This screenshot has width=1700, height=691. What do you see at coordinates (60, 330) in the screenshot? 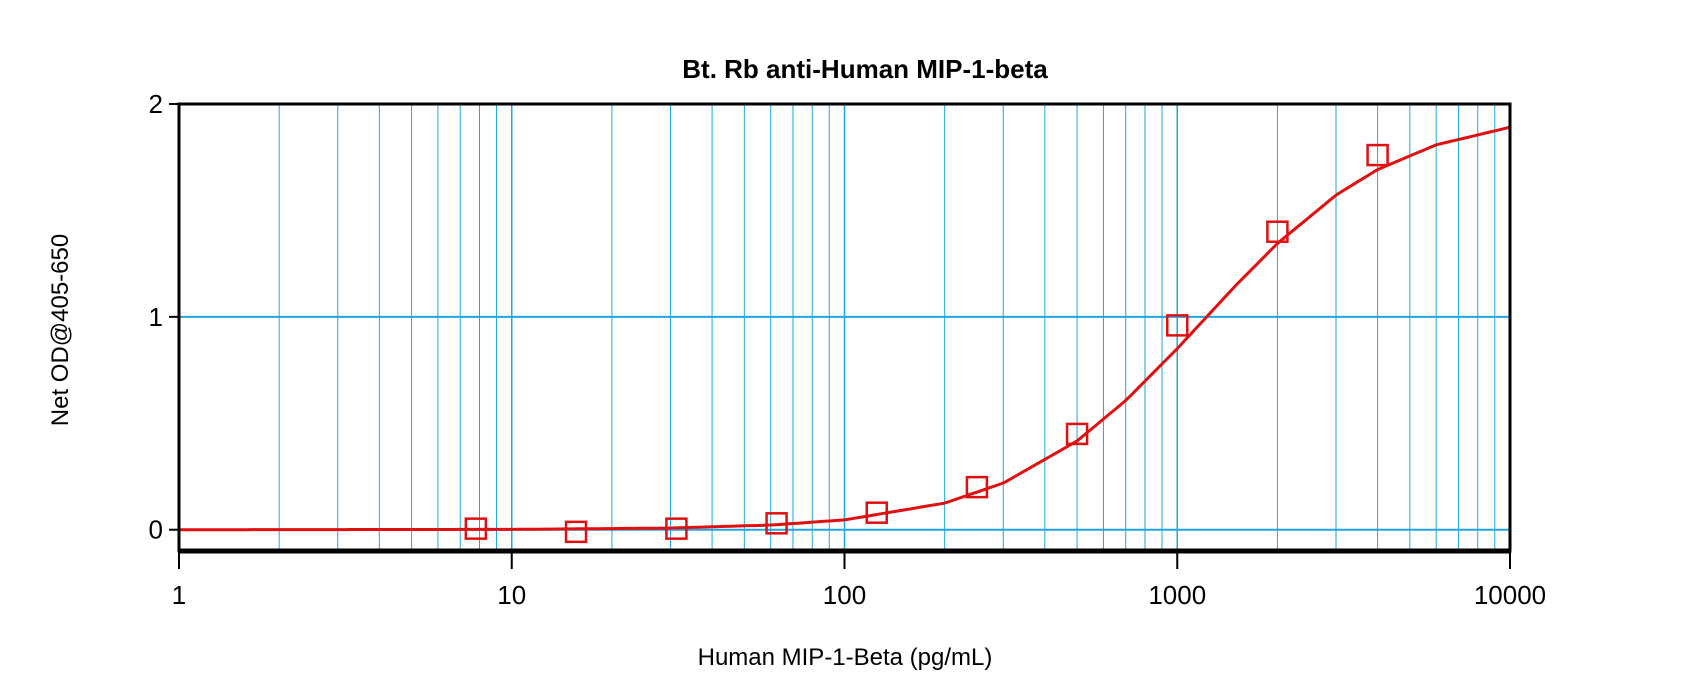
I see `y-axis-label: Net OD@405-650` at bounding box center [60, 330].